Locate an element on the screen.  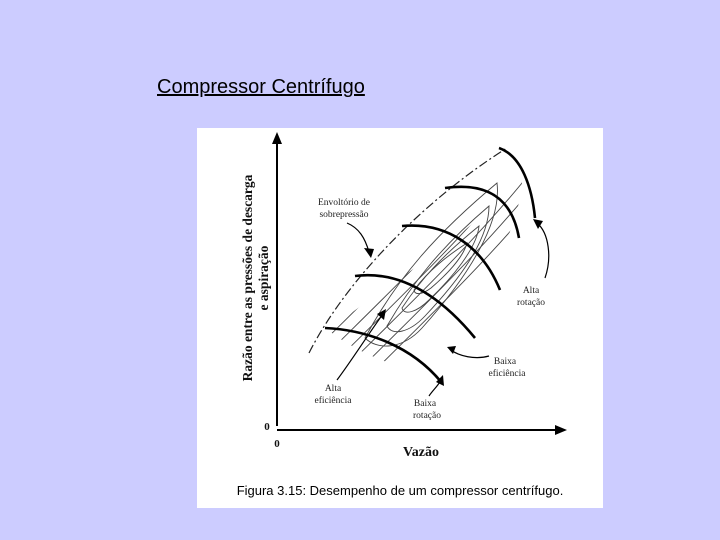
high-efficiency-annotation-line2: eficiência is located at coordinates (334, 400).